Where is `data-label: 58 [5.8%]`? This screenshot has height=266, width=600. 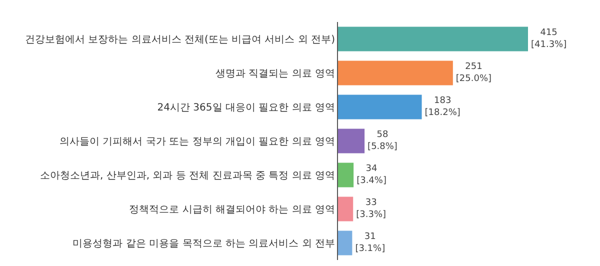
data-label: 58 [5.8%] is located at coordinates (383, 141).